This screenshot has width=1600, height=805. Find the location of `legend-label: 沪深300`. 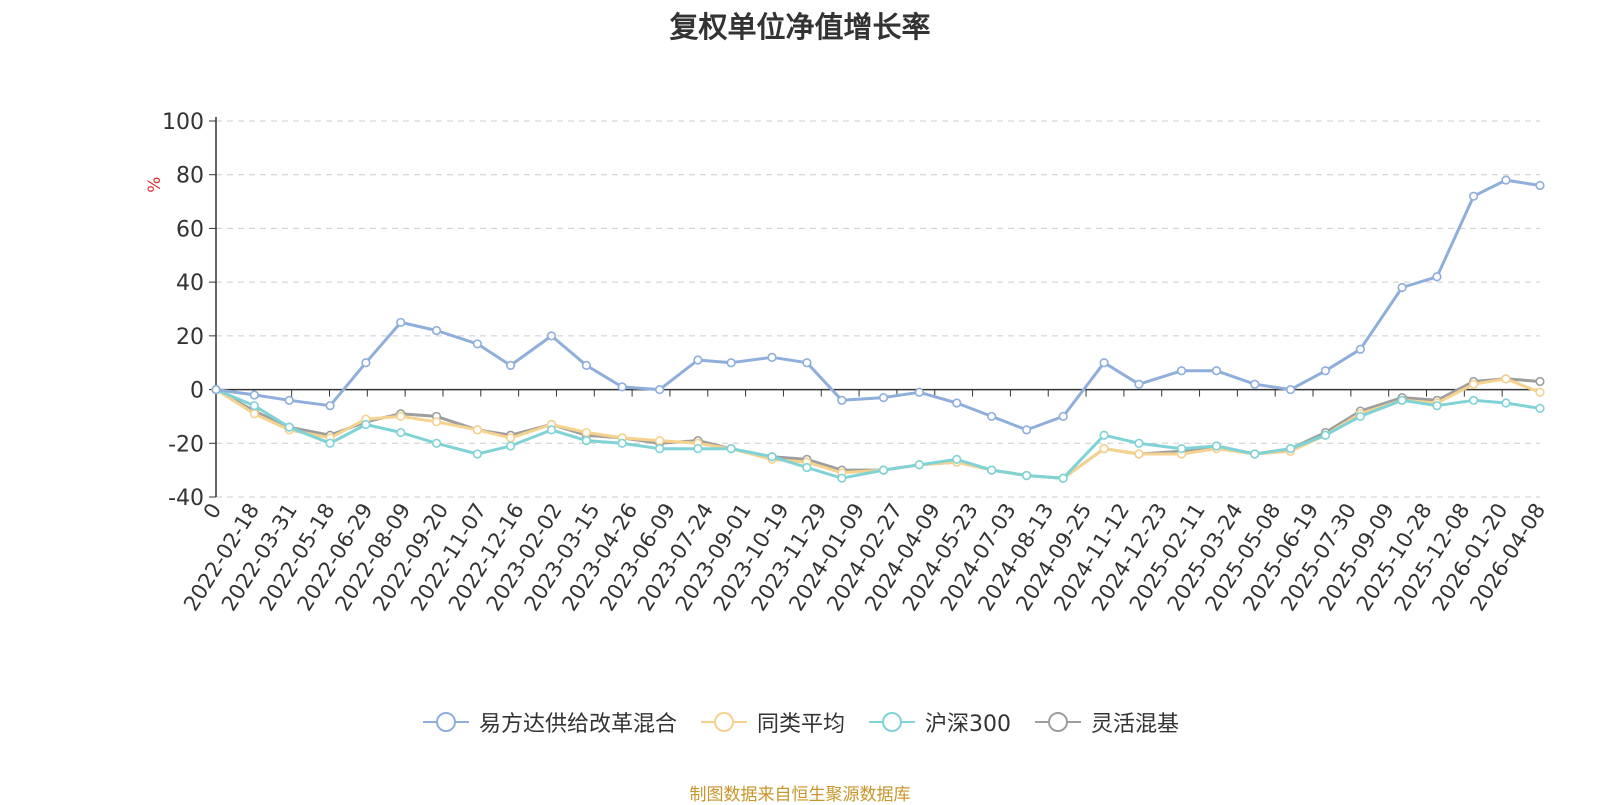

legend-label: 沪深300 is located at coordinates (968, 724).